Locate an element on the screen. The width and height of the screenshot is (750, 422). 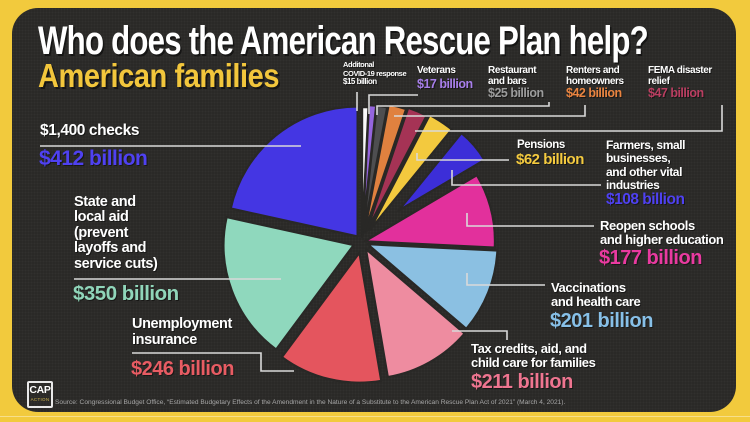
leader-line-restaurants_bars is located at coordinates (463, 108).